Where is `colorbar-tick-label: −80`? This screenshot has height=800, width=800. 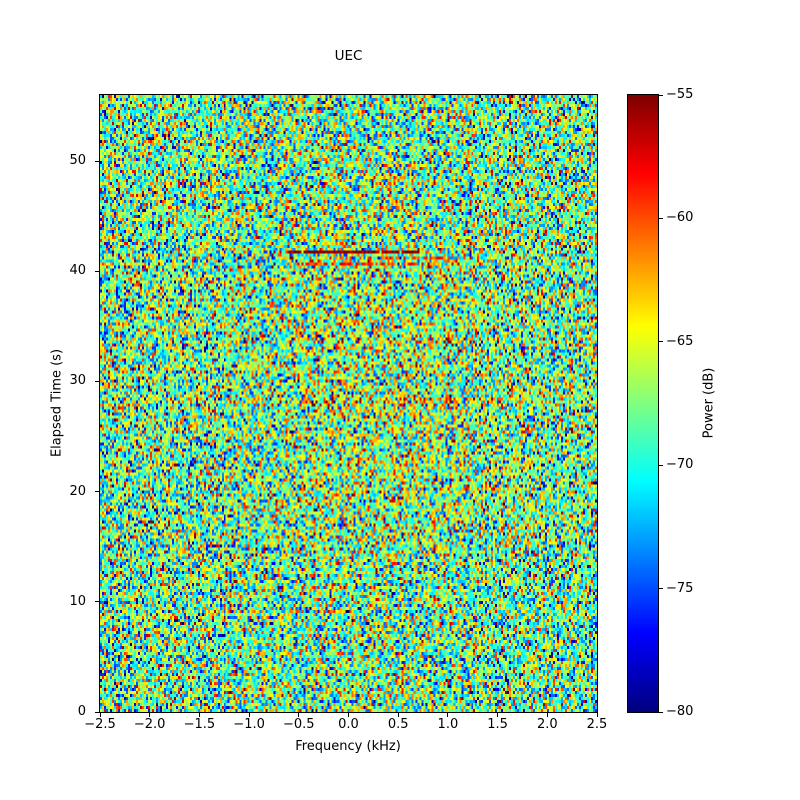
colorbar-tick-label: −80 is located at coordinates (680, 711).